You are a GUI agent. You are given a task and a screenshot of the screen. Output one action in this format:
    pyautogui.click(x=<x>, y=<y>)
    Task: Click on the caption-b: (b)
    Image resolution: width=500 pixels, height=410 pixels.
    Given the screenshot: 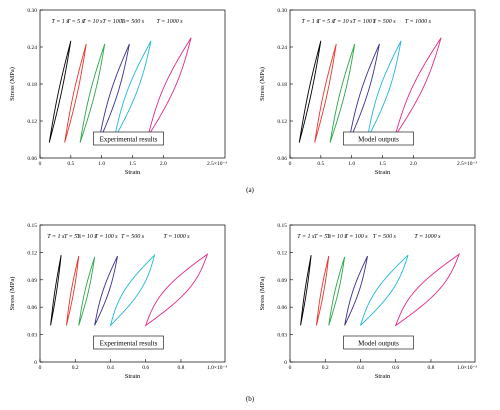 What is the action you would take?
    pyautogui.click(x=250, y=399)
    